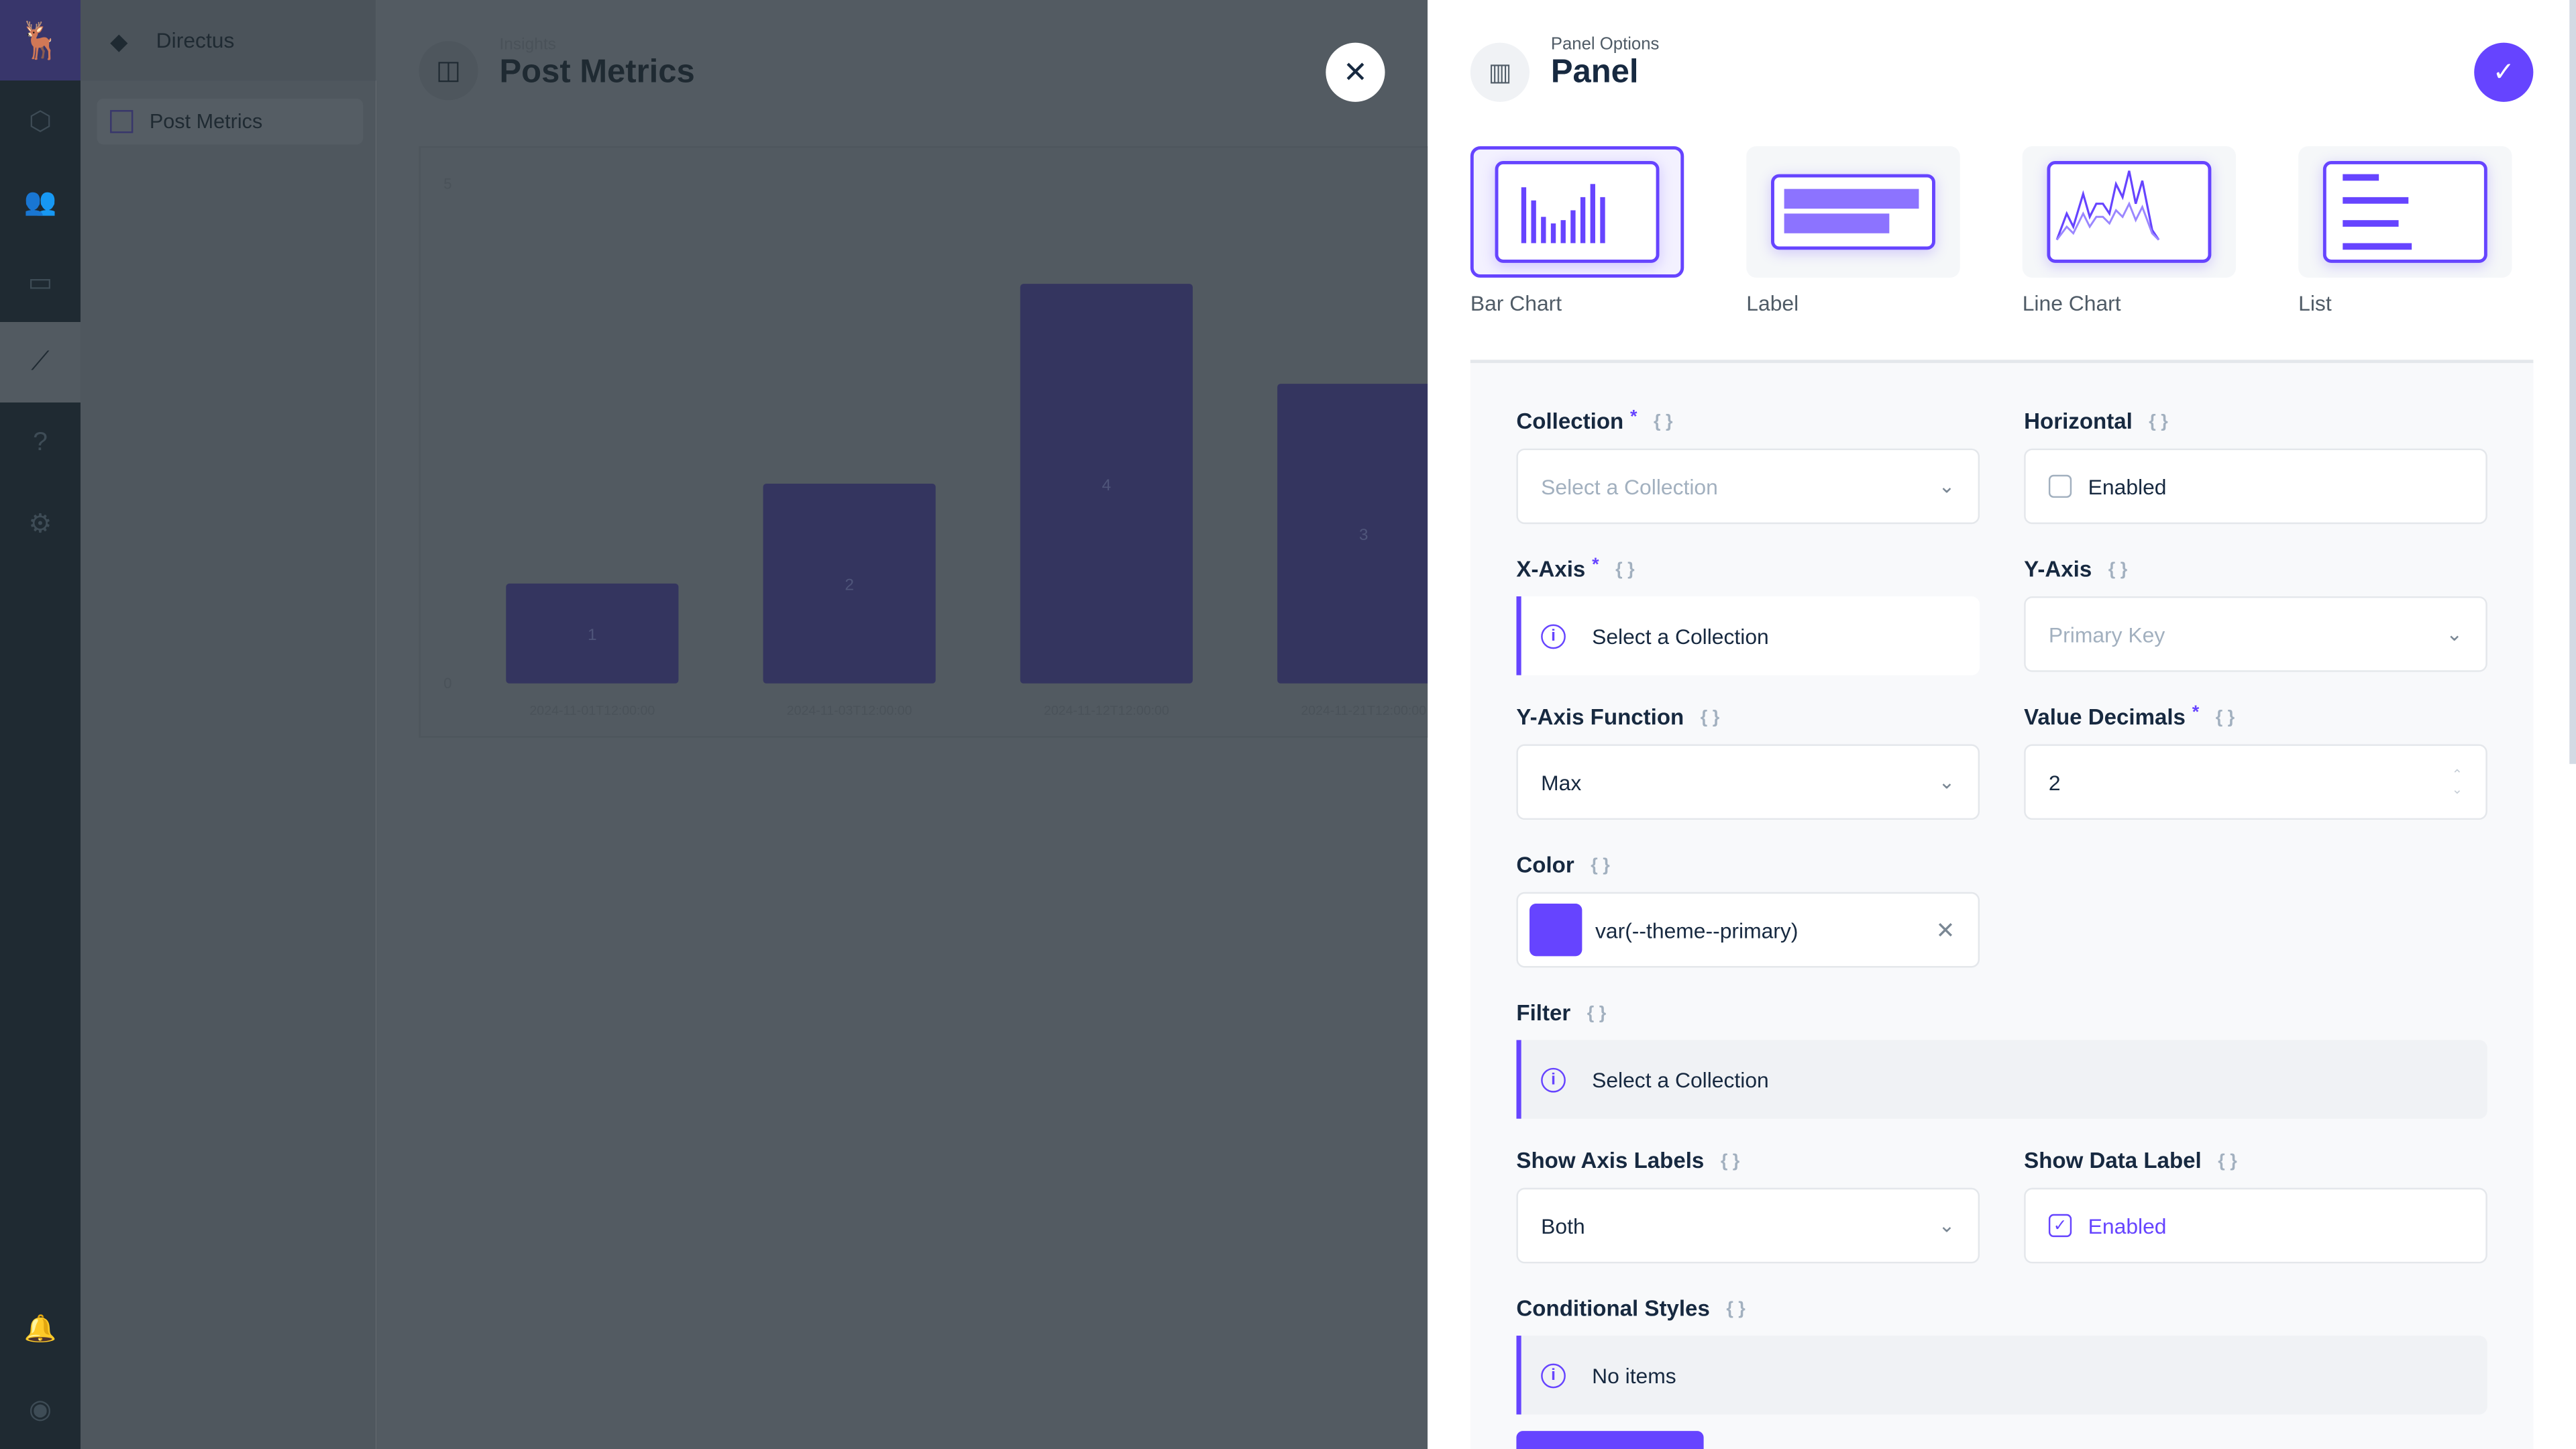 The image size is (2576, 1449). I want to click on create-new-button, so click(1610, 1440).